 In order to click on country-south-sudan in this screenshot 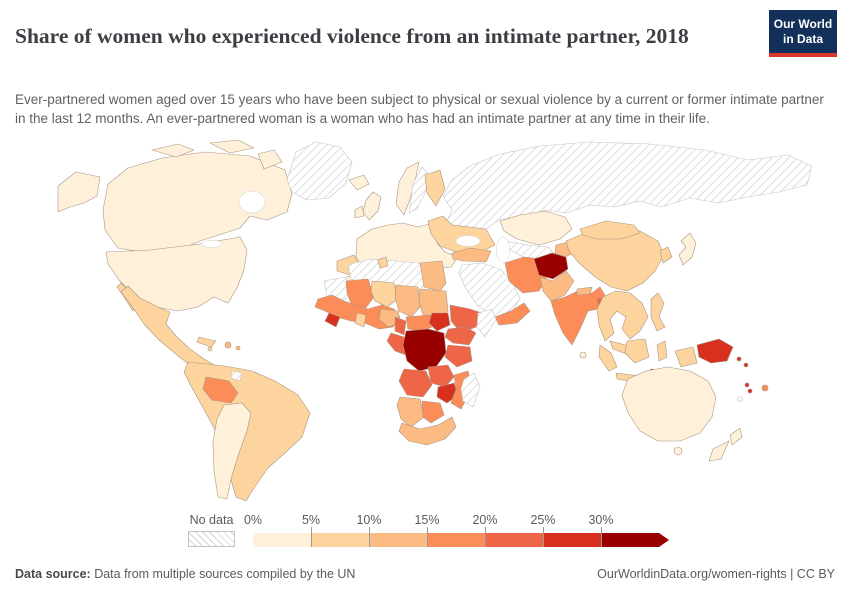, I will do `click(439, 322)`.